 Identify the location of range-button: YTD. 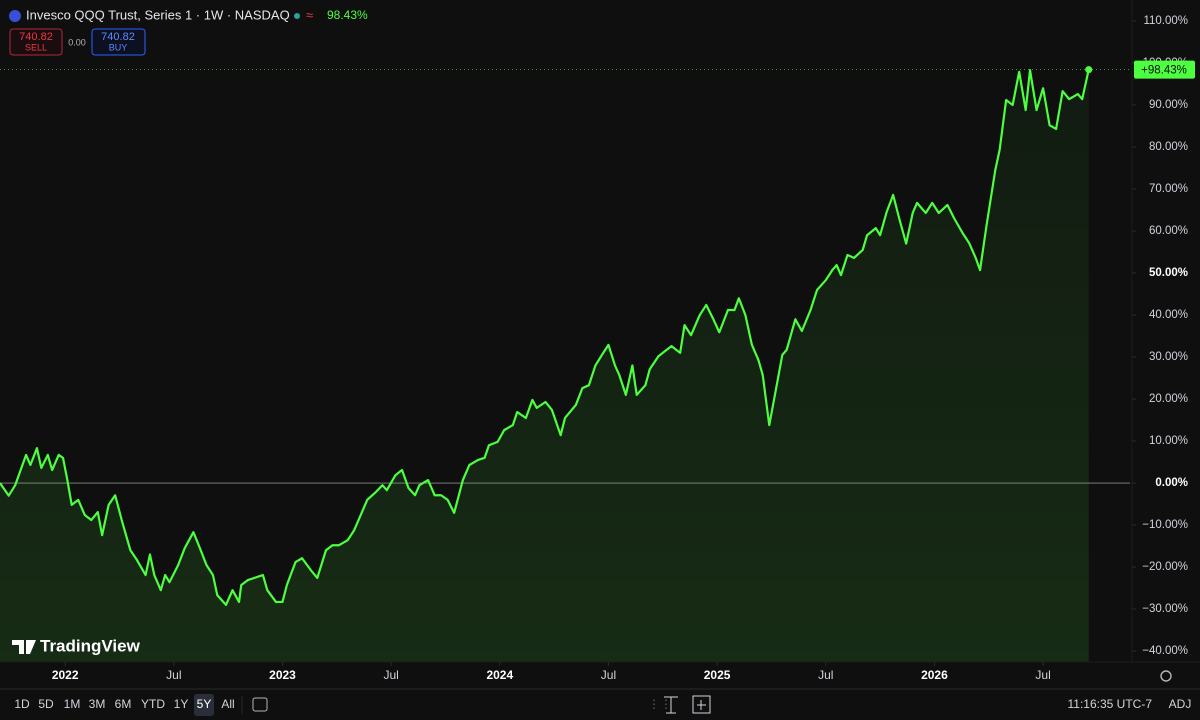
(153, 704).